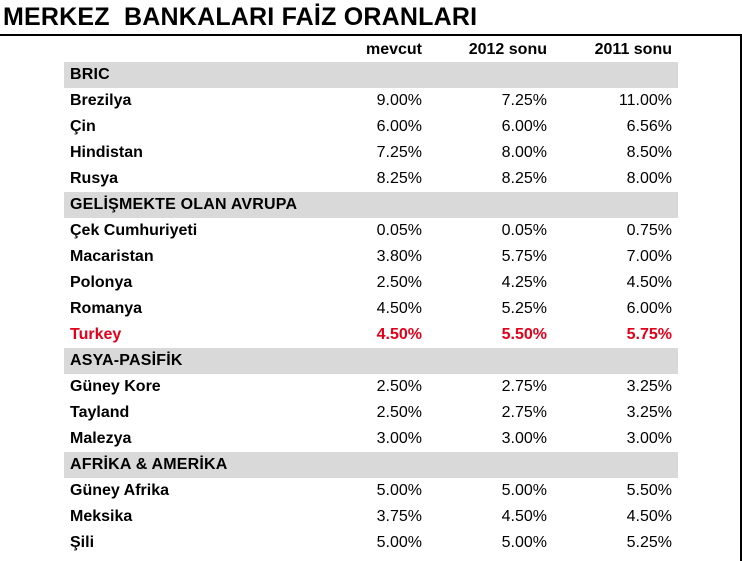 The height and width of the screenshot is (561, 742). I want to click on group-header-row: ASYA-PASİFİK, so click(371, 361).